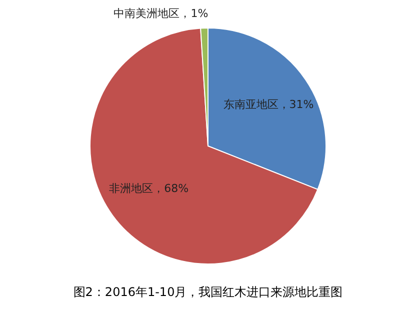 The height and width of the screenshot is (311, 416). What do you see at coordinates (161, 13) in the screenshot?
I see `slice-label: 中南美洲地区，1%` at bounding box center [161, 13].